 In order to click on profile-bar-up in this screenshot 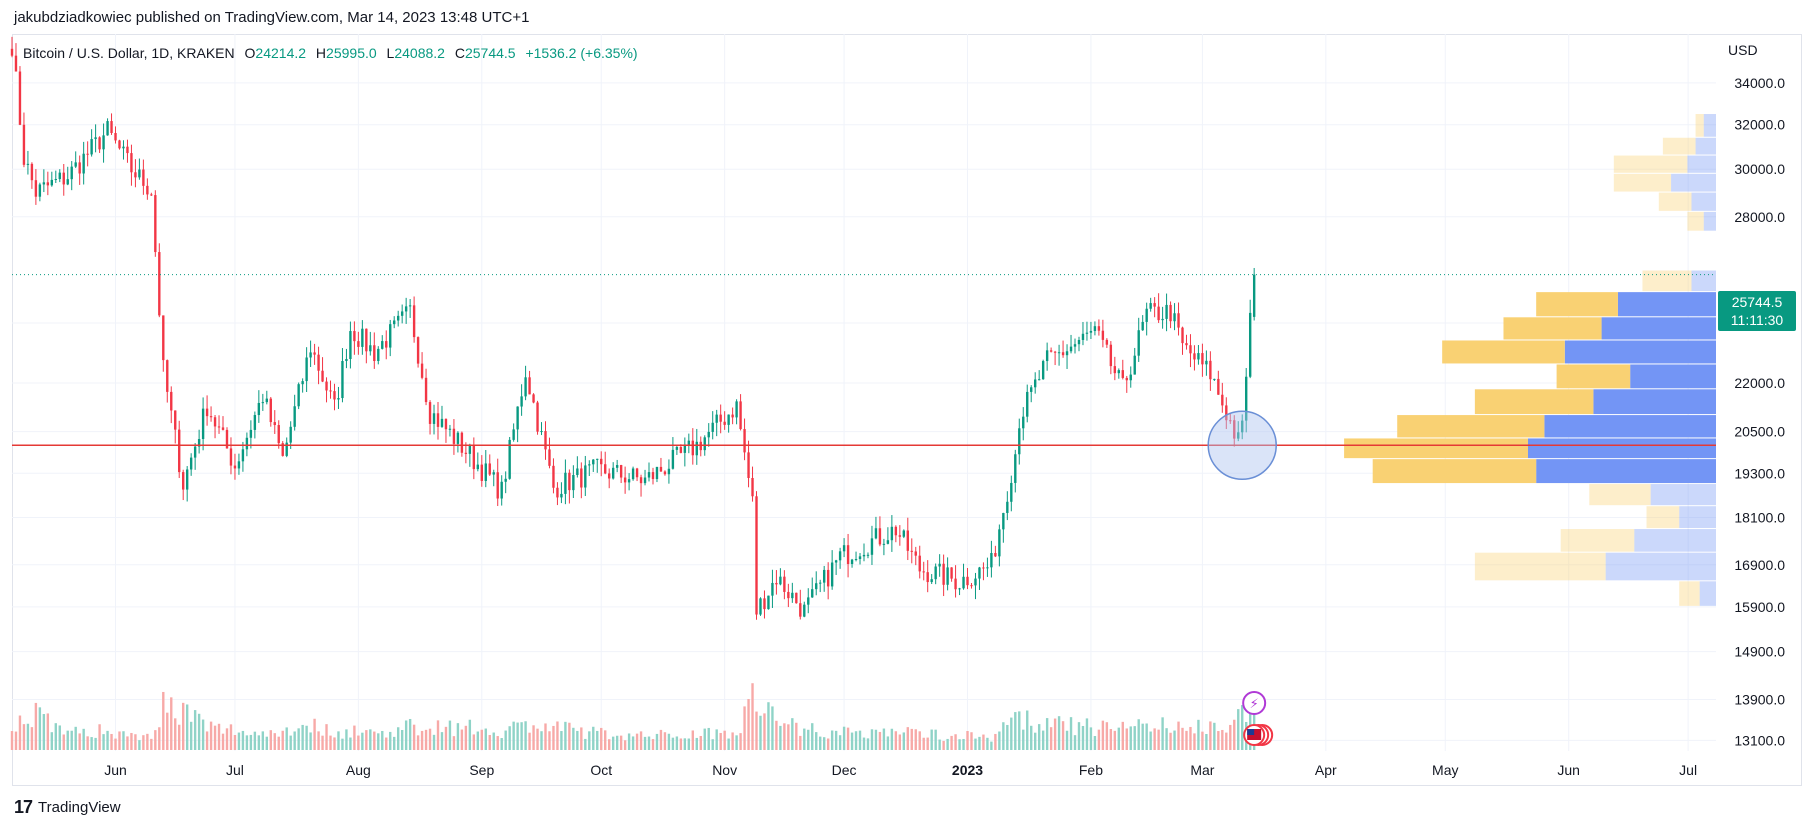, I will do `click(1666, 304)`.